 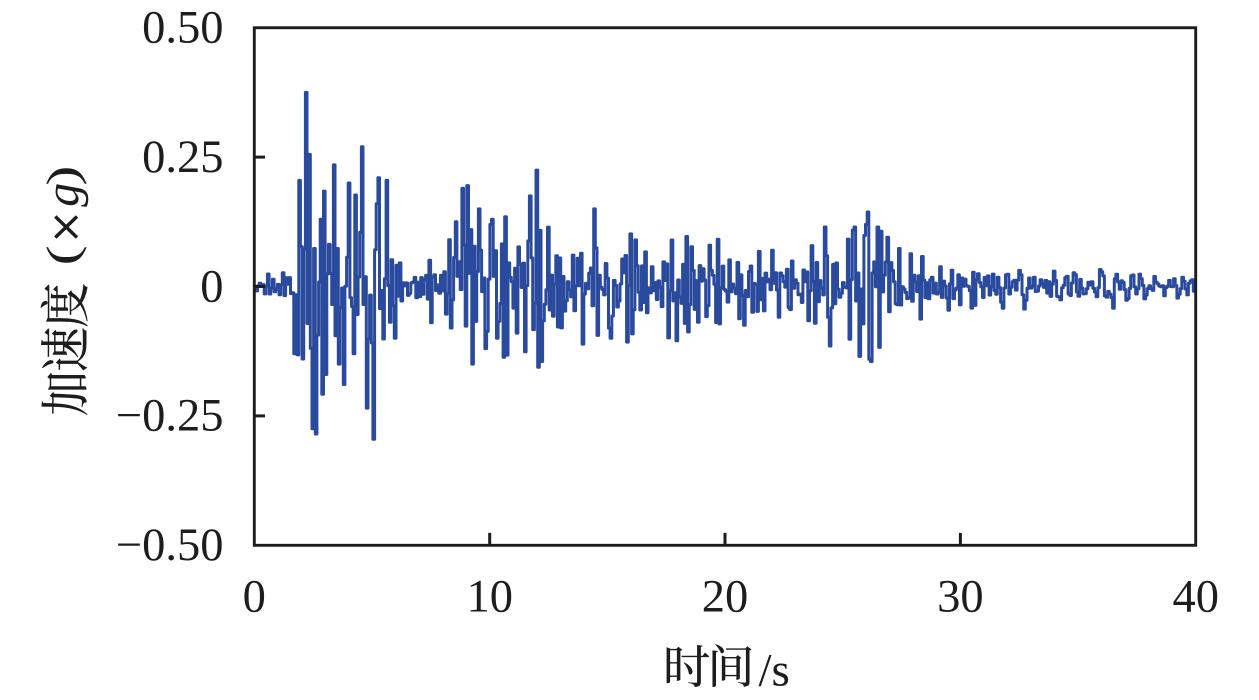 I want to click on svg-text: −0.50, so click(x=170, y=545).